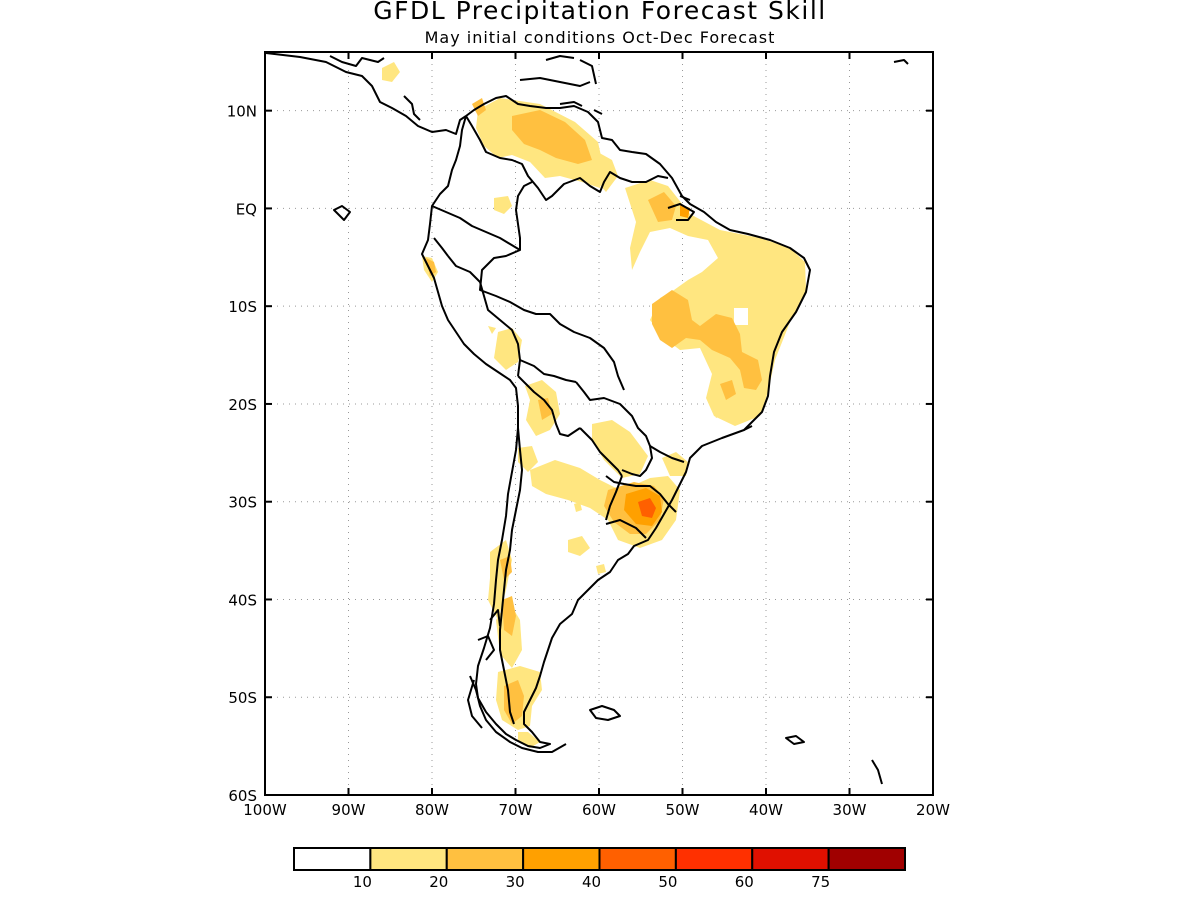 The image size is (1200, 900). What do you see at coordinates (242, 796) in the screenshot?
I see `lat-tick-label: 60S` at bounding box center [242, 796].